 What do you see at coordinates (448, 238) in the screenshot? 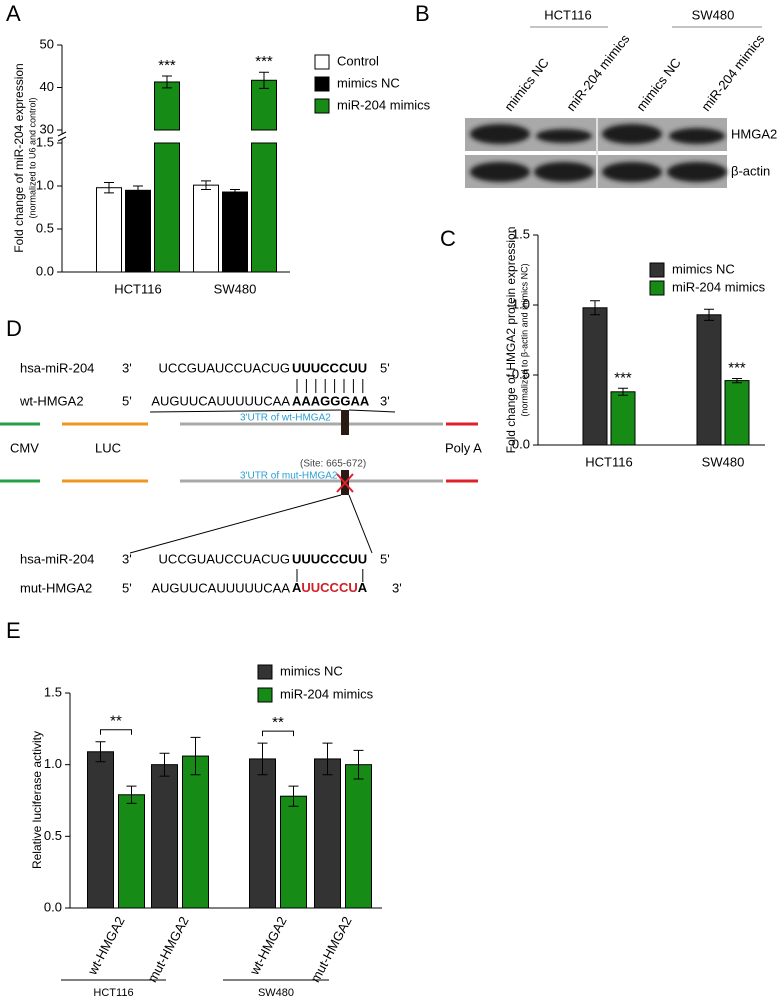
I see `panel-letter: C` at bounding box center [448, 238].